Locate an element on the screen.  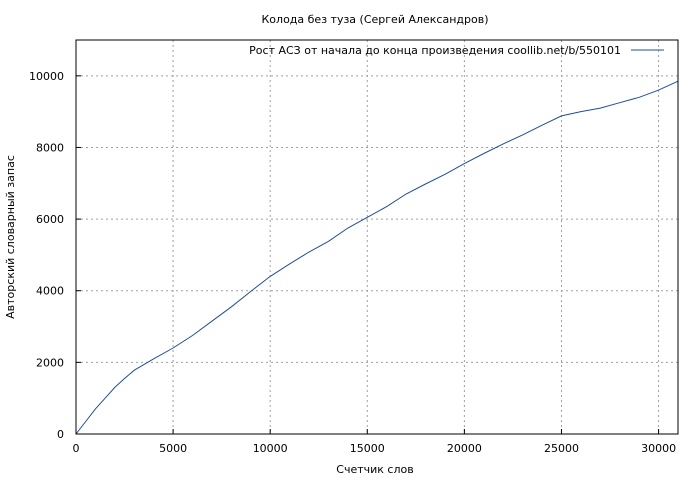
chart-title: Колода без туза (Сергей Александров) is located at coordinates (375, 19).